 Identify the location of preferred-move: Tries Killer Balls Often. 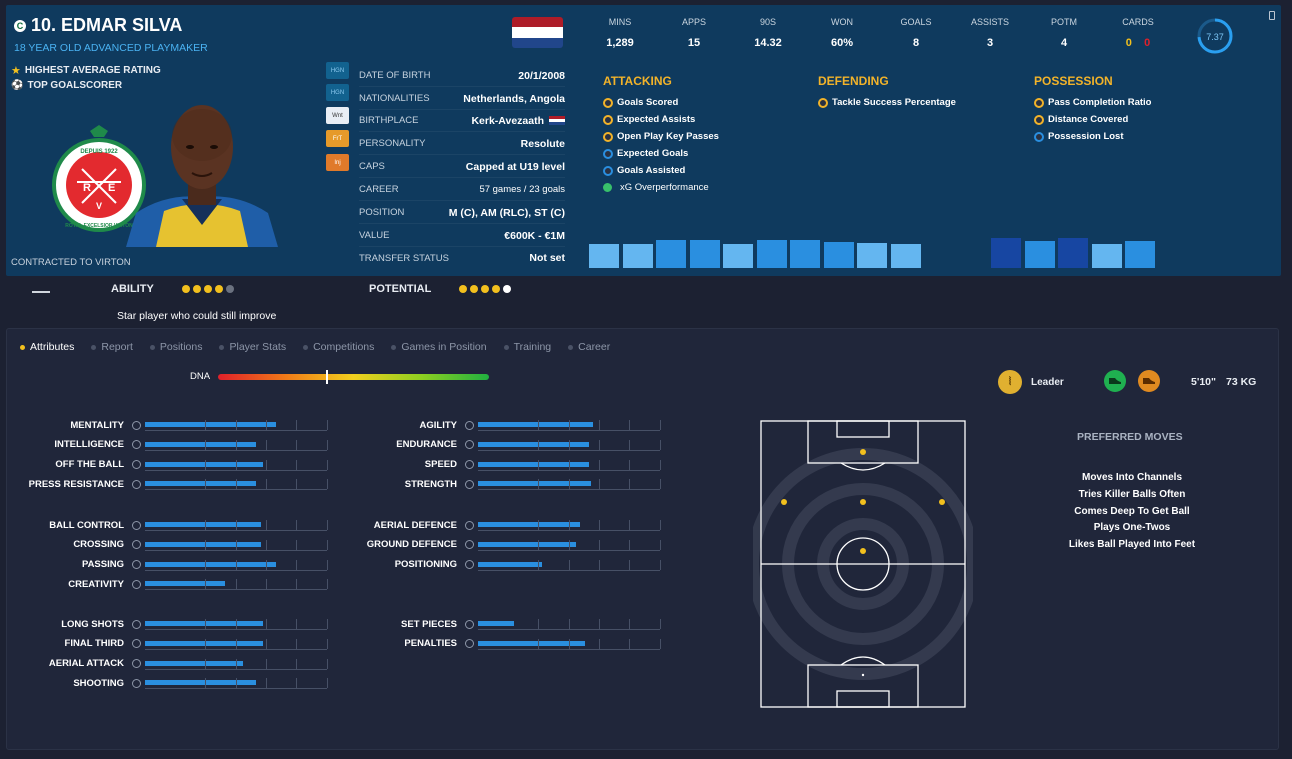
(1132, 494).